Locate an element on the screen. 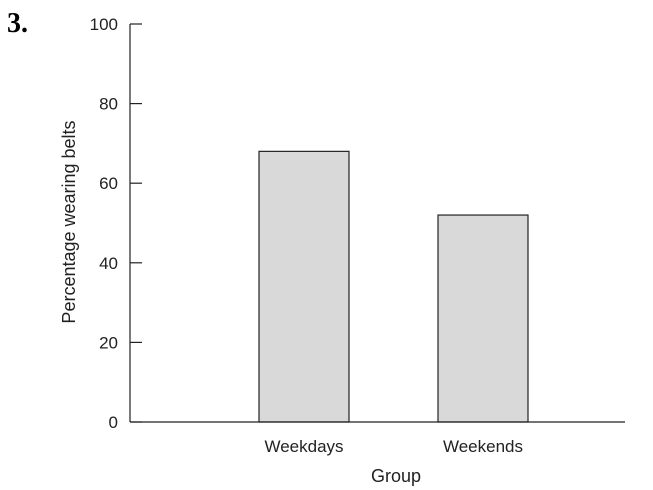 The width and height of the screenshot is (653, 490). y-tick-label-0: 0 is located at coordinates (113, 422).